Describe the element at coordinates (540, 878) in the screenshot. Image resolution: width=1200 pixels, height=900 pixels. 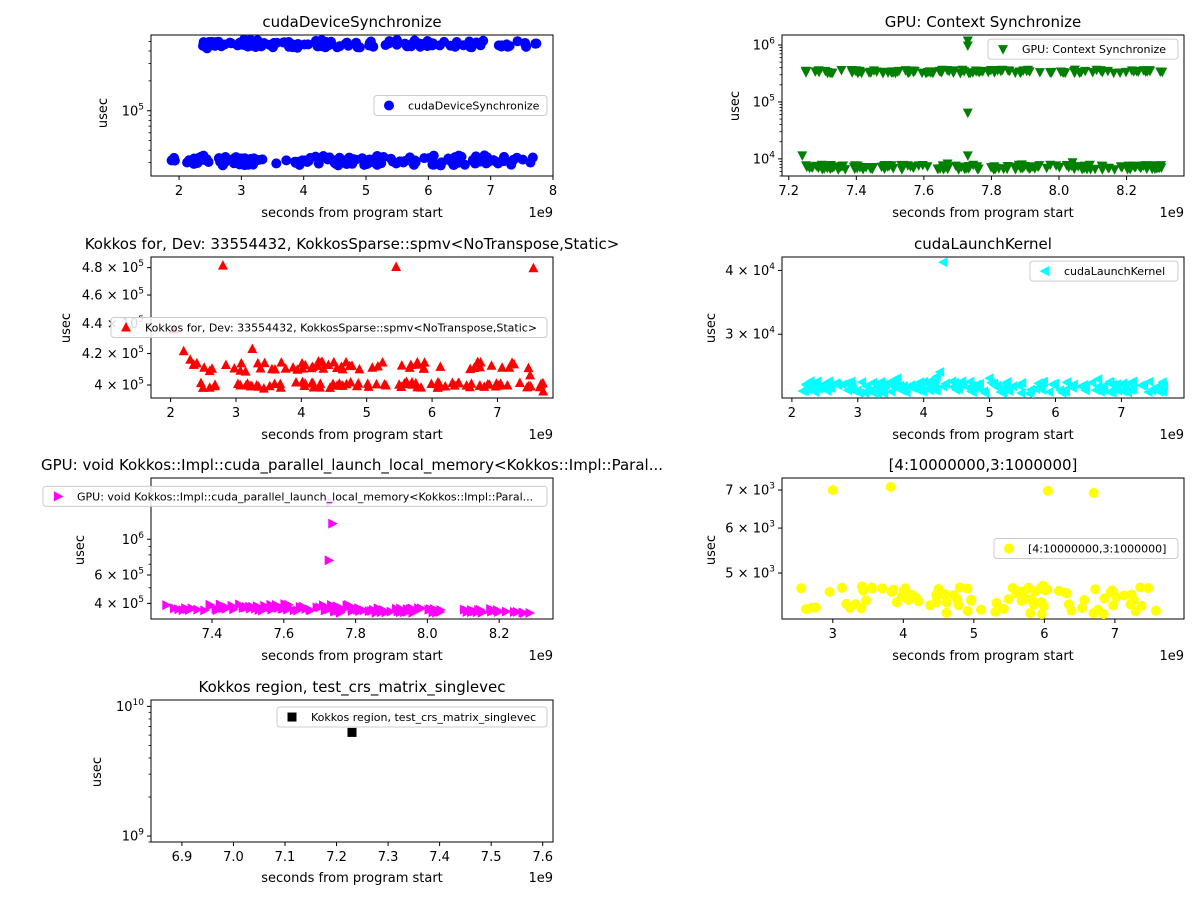
I see `x-offset-label: 1e9` at that location.